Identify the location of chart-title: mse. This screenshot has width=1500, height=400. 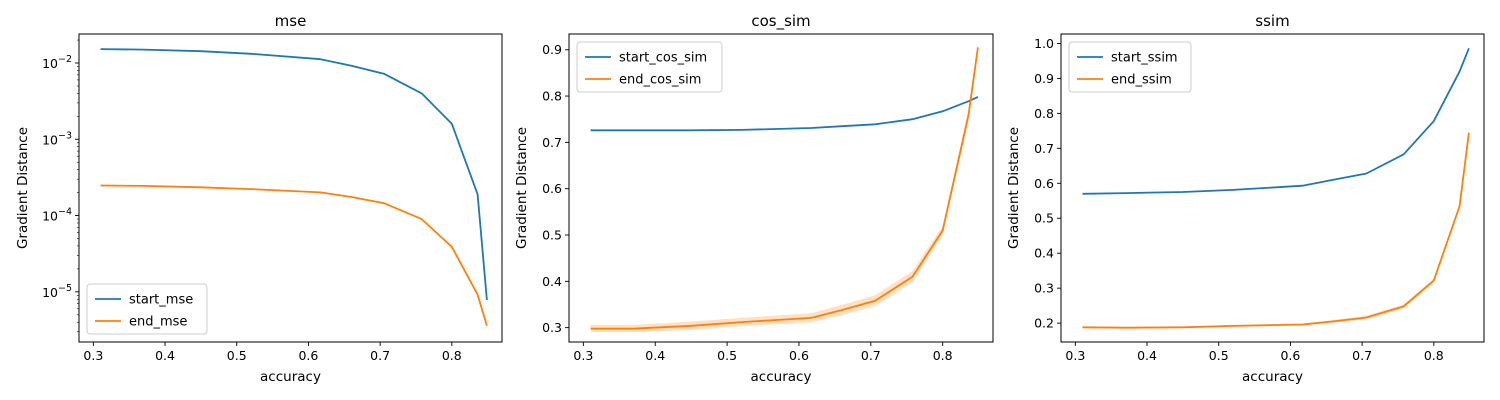
(291, 21).